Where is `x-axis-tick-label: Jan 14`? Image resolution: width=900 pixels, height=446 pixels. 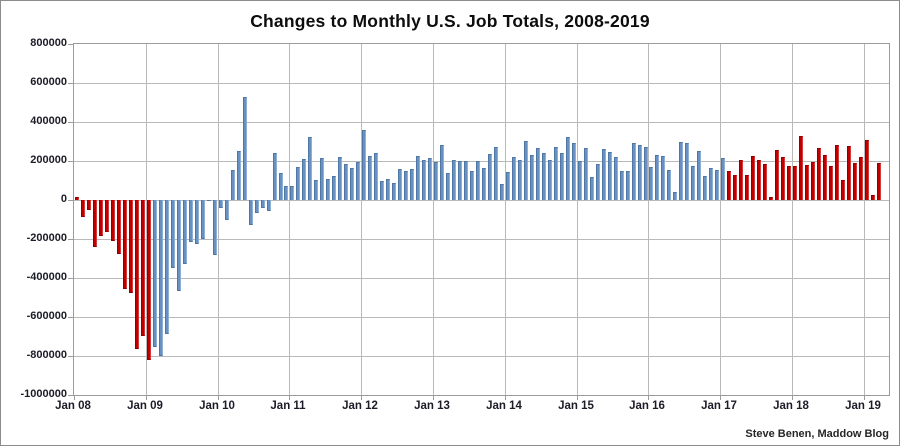 x-axis-tick-label: Jan 14 is located at coordinates (504, 406).